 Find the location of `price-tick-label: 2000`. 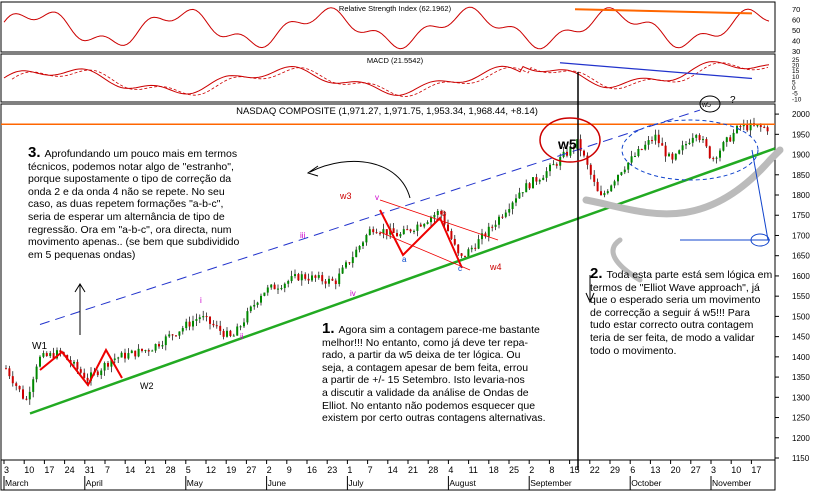

price-tick-label: 2000 is located at coordinates (801, 114).